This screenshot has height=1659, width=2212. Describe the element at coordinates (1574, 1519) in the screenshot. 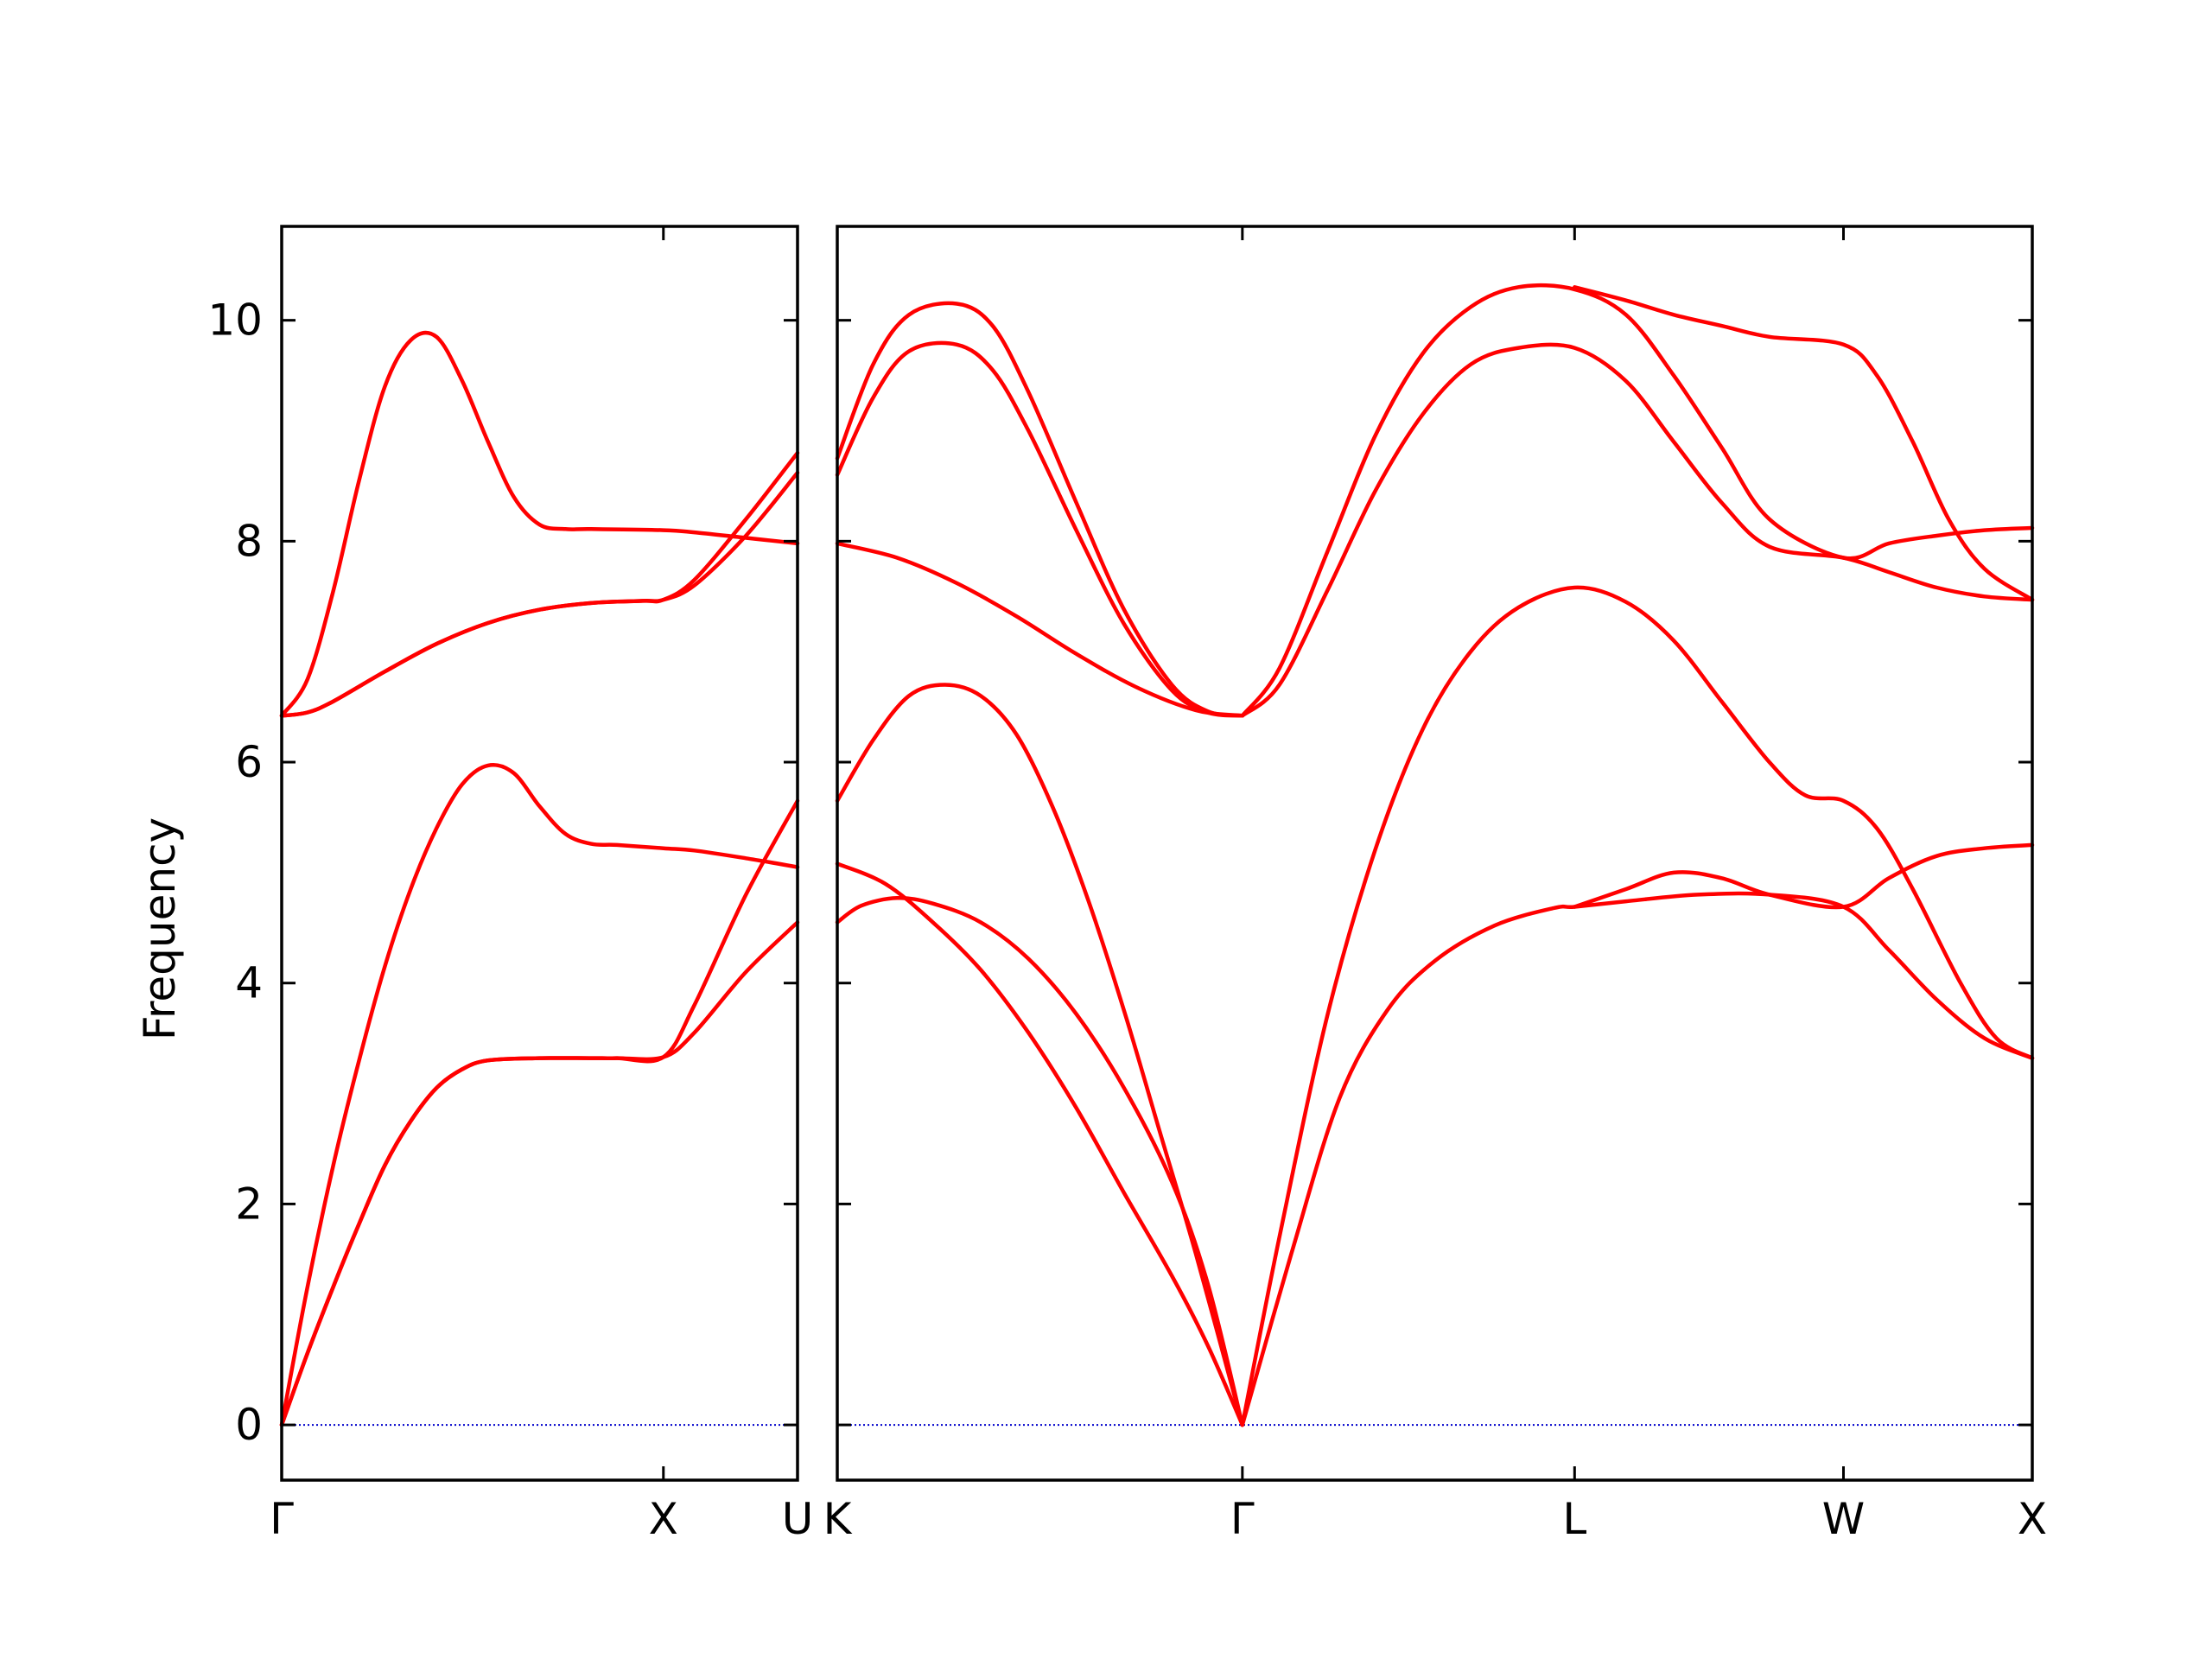

I see `x-tick-label: L` at that location.